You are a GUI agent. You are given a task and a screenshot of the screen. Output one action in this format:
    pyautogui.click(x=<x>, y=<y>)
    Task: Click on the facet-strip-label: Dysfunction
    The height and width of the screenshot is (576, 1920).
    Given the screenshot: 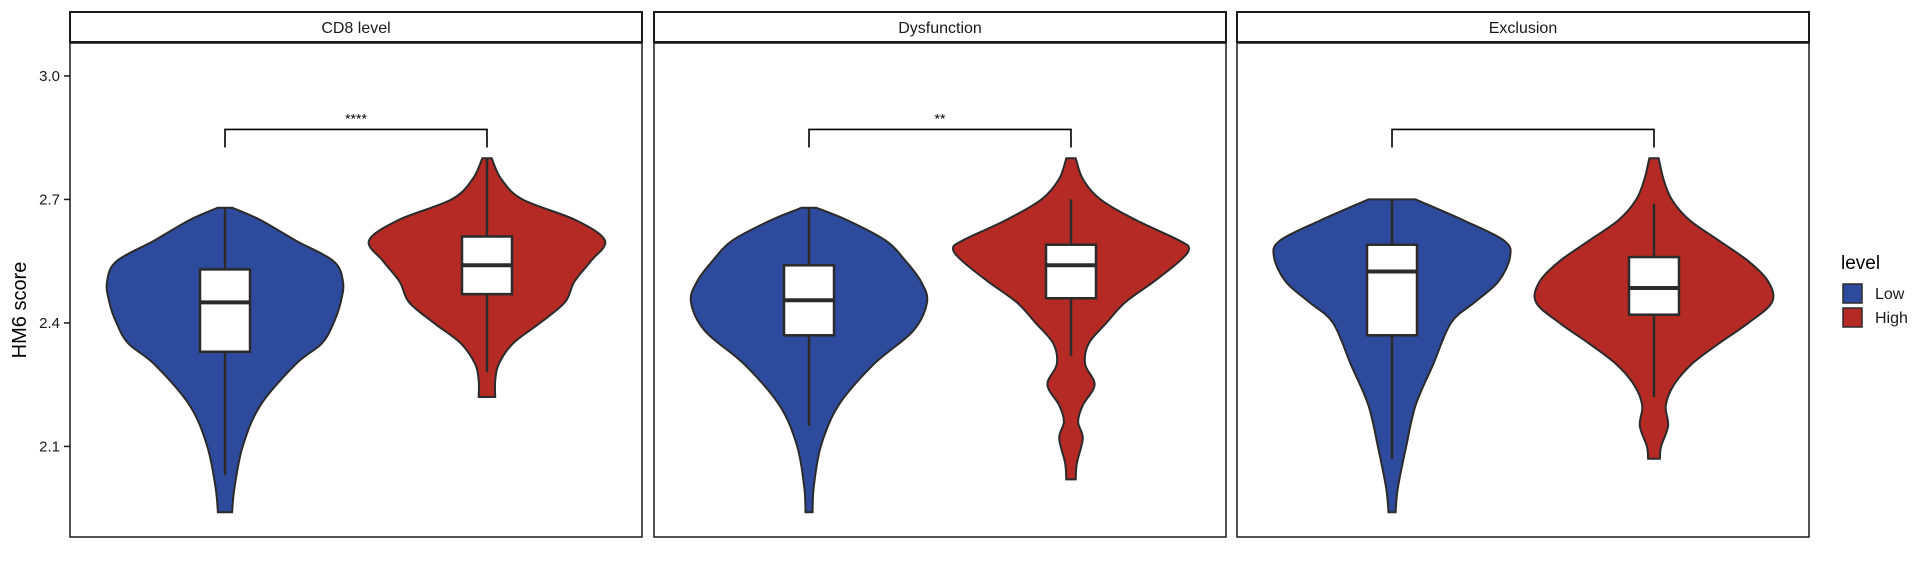 What is the action you would take?
    pyautogui.click(x=940, y=28)
    